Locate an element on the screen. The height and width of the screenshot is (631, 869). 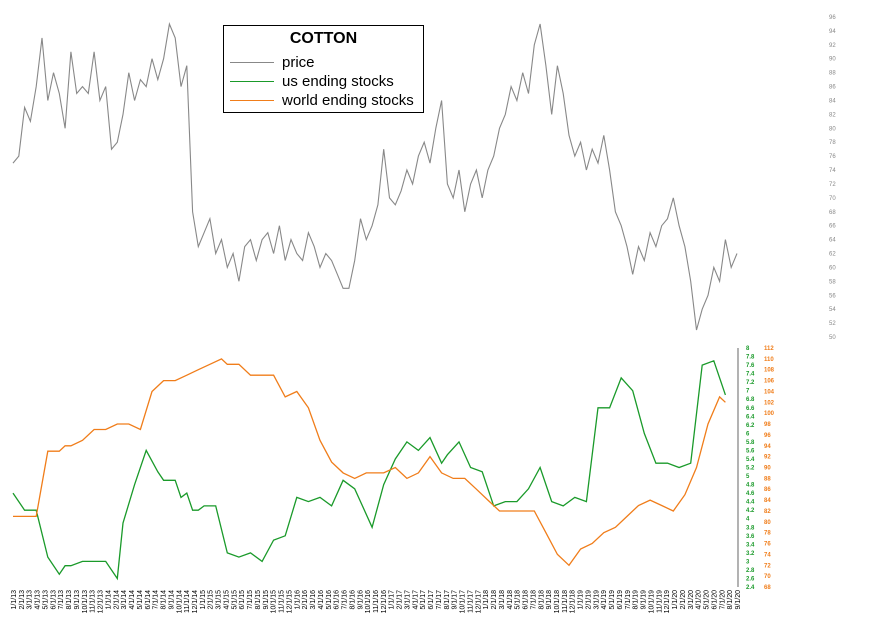
price-tick-label: 84 is located at coordinates (832, 101).